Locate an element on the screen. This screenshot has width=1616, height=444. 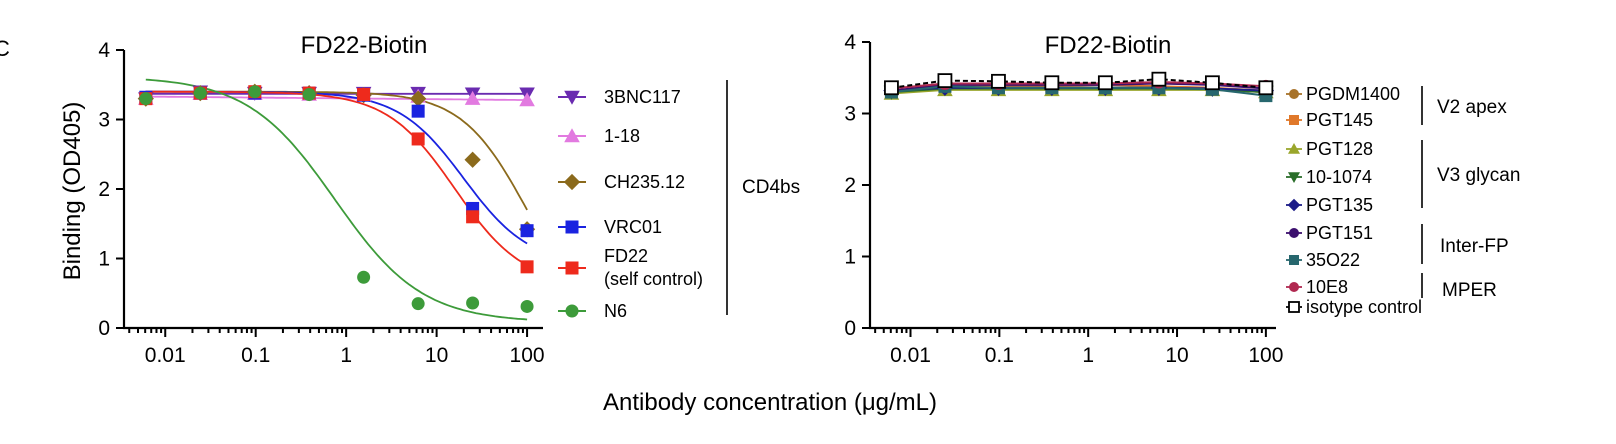
legend-item-fd22: FD22 (self control) is located at coordinates (630, 267).